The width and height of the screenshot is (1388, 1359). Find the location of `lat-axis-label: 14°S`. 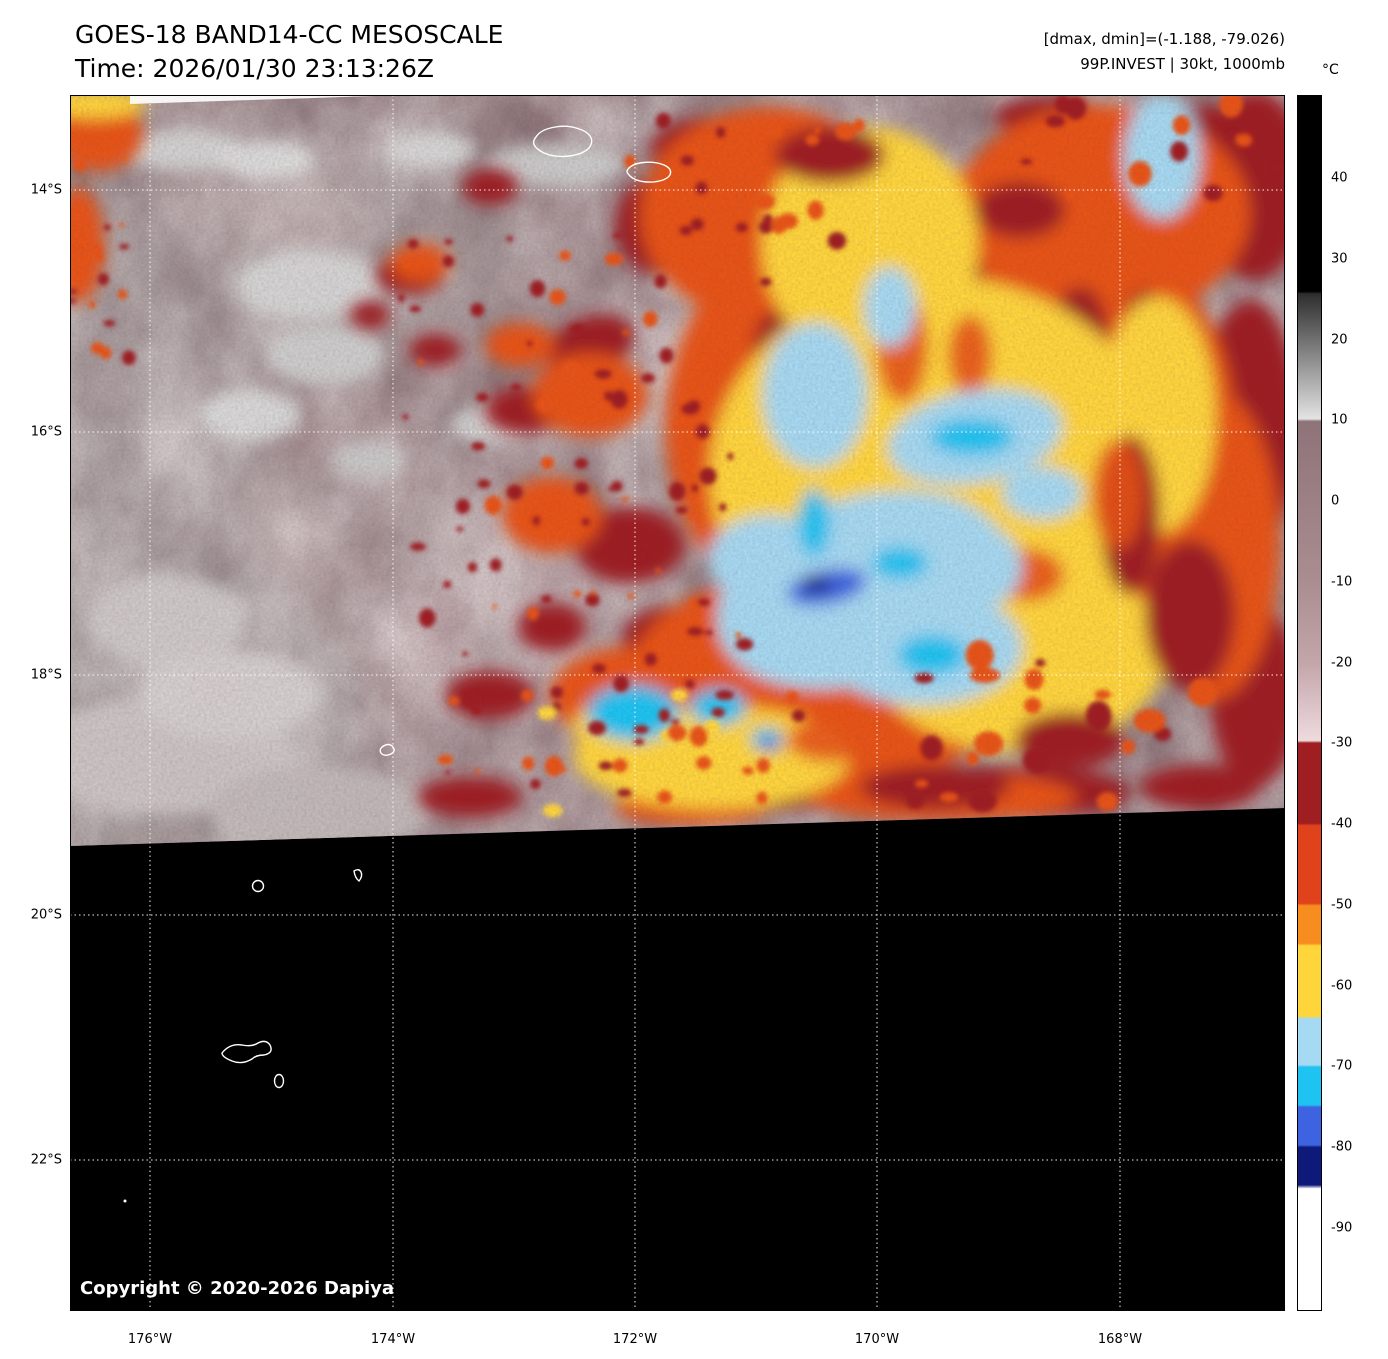

lat-axis-label: 14°S is located at coordinates (46, 190).